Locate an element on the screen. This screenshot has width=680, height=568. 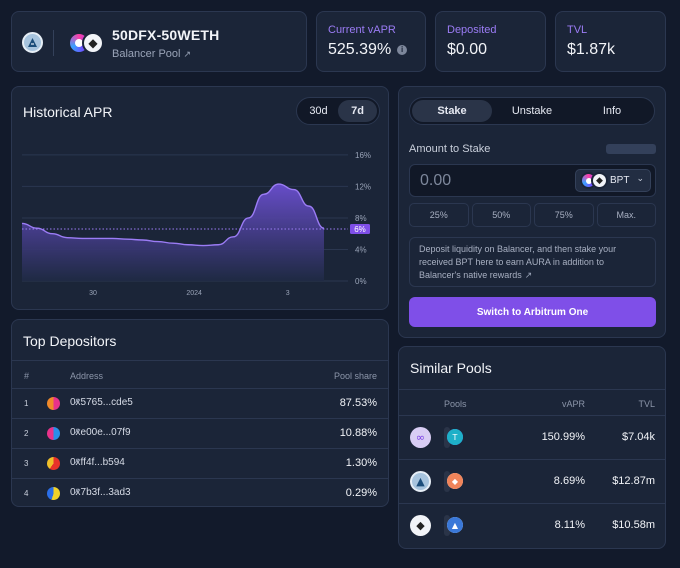
percent-25-button: 25% is located at coordinates (439, 215).